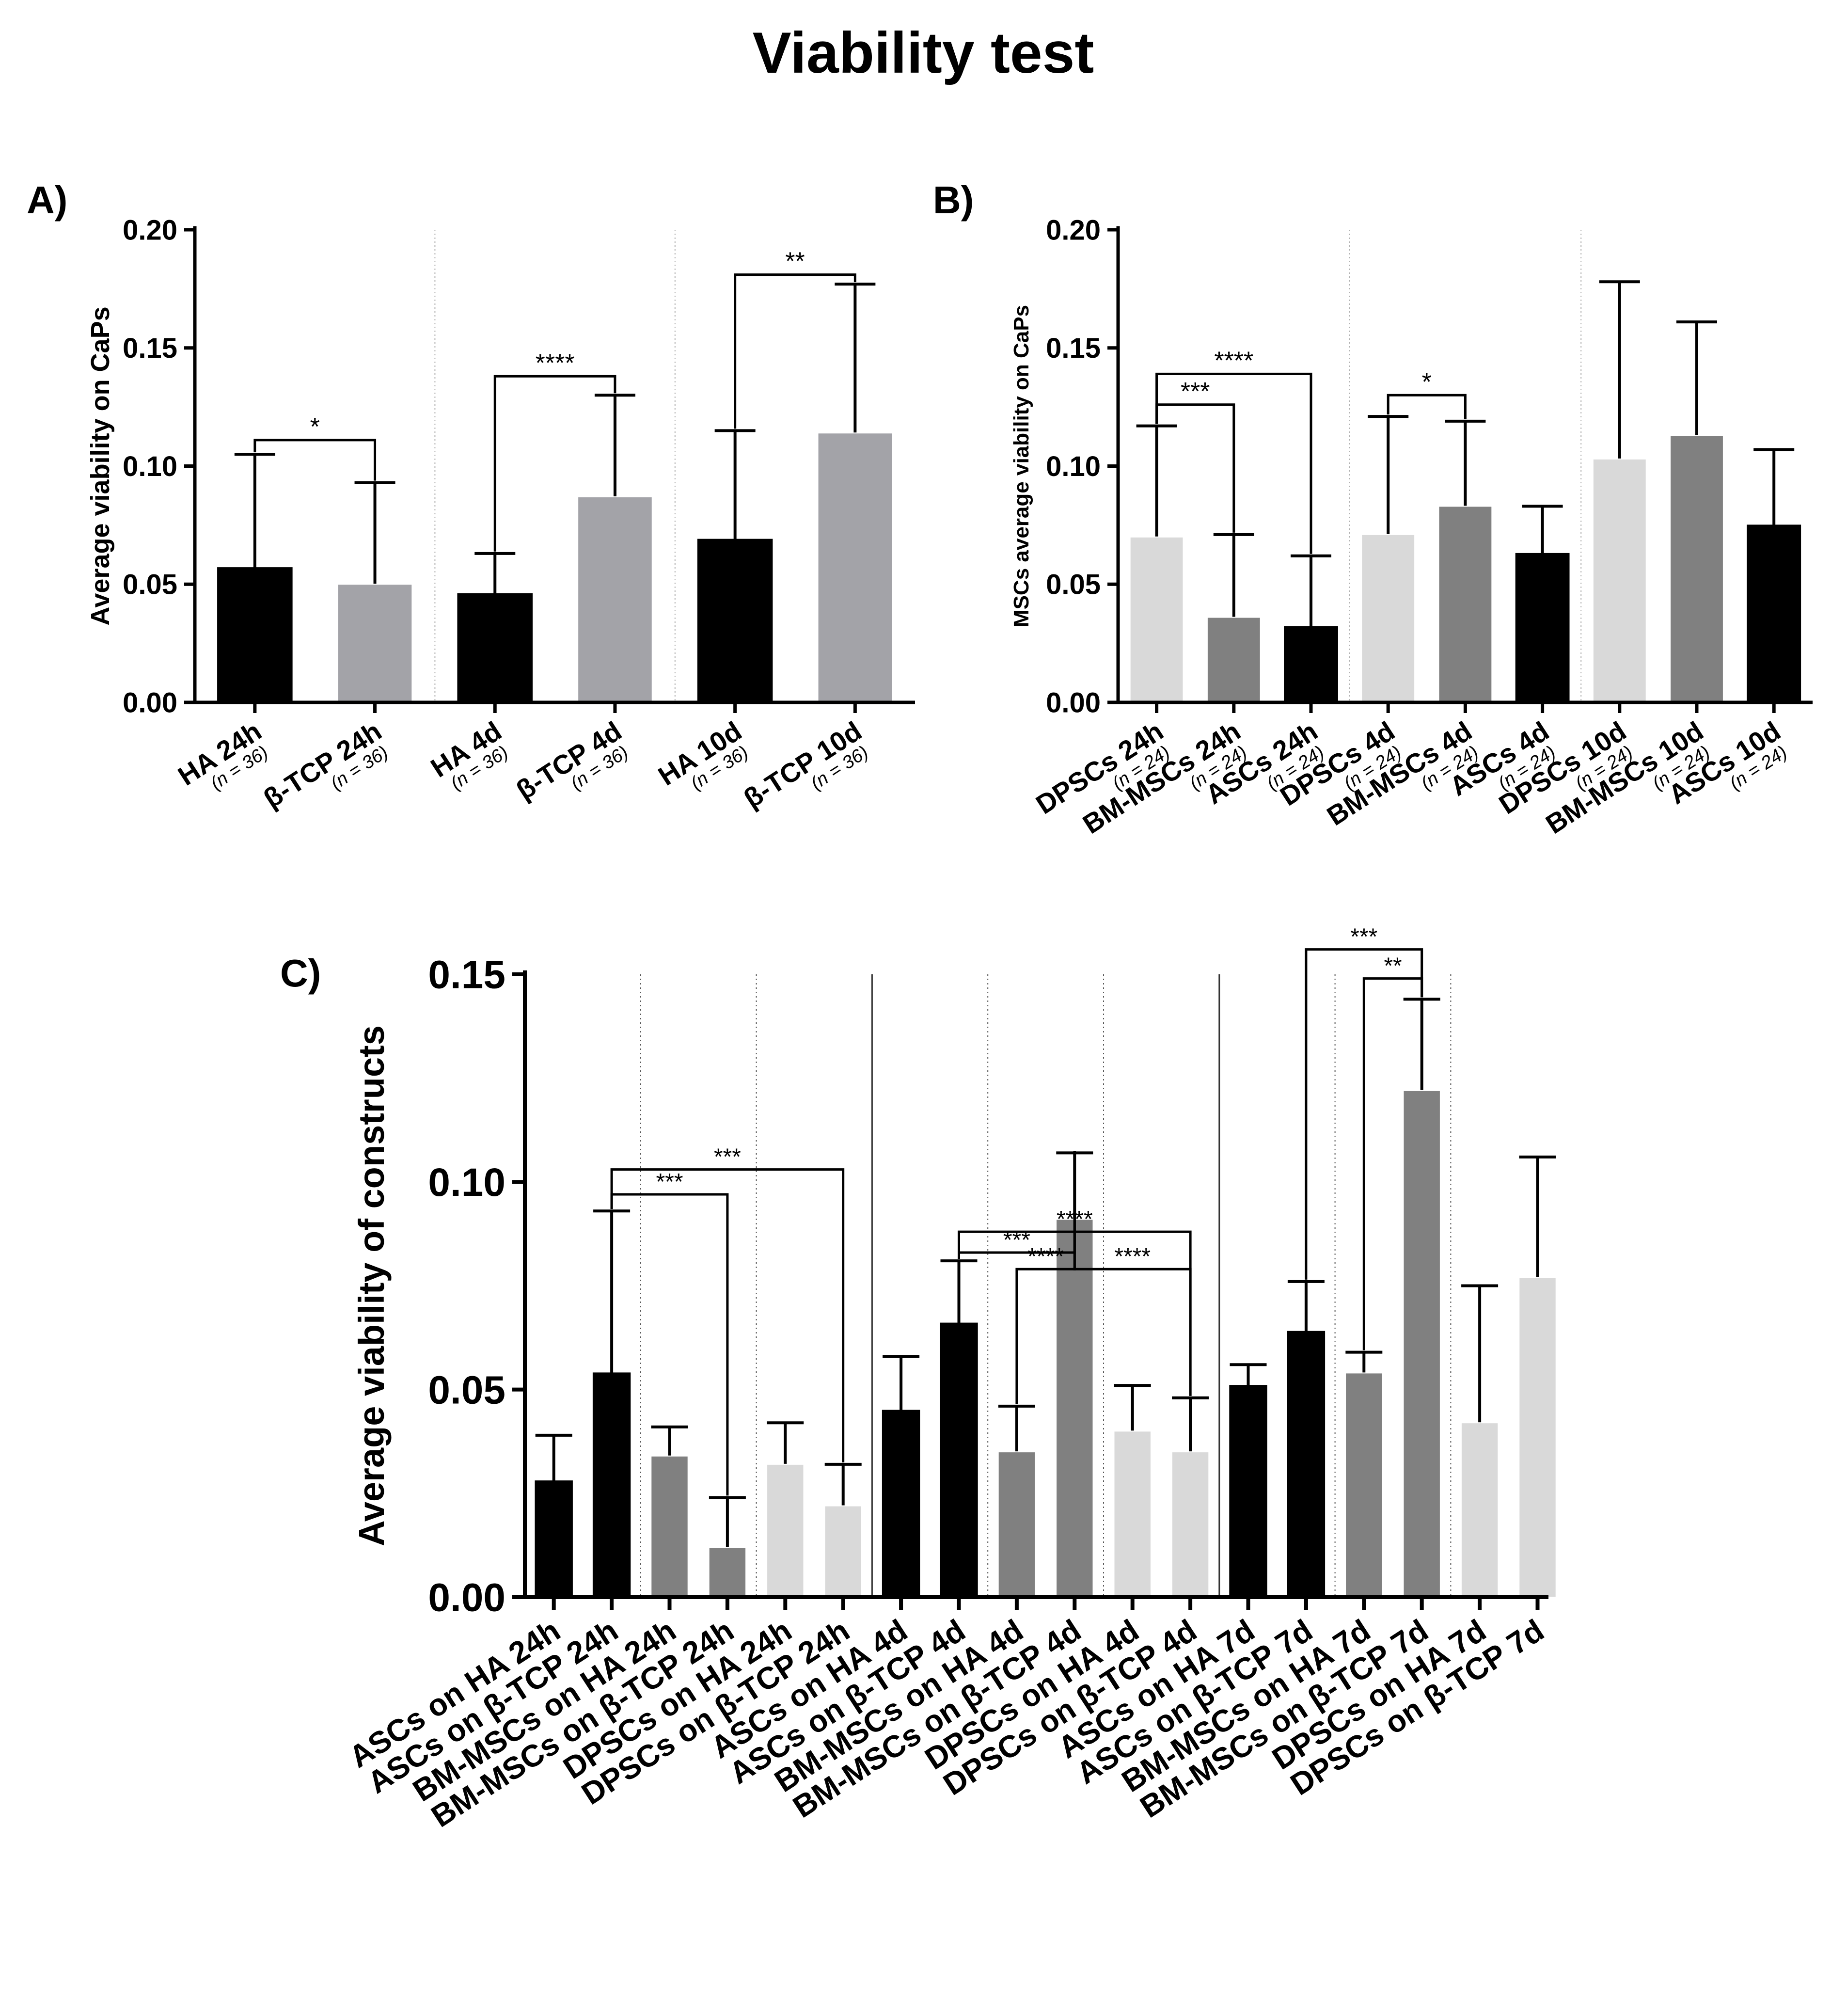 Image resolution: width=1847 pixels, height=2016 pixels. What do you see at coordinates (954, 200) in the screenshot?
I see `panel-label: B)` at bounding box center [954, 200].